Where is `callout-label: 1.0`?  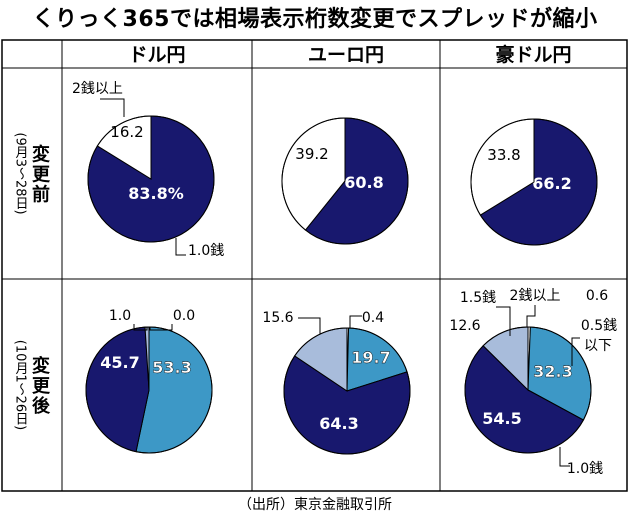
callout-label: 1.0 is located at coordinates (120, 316).